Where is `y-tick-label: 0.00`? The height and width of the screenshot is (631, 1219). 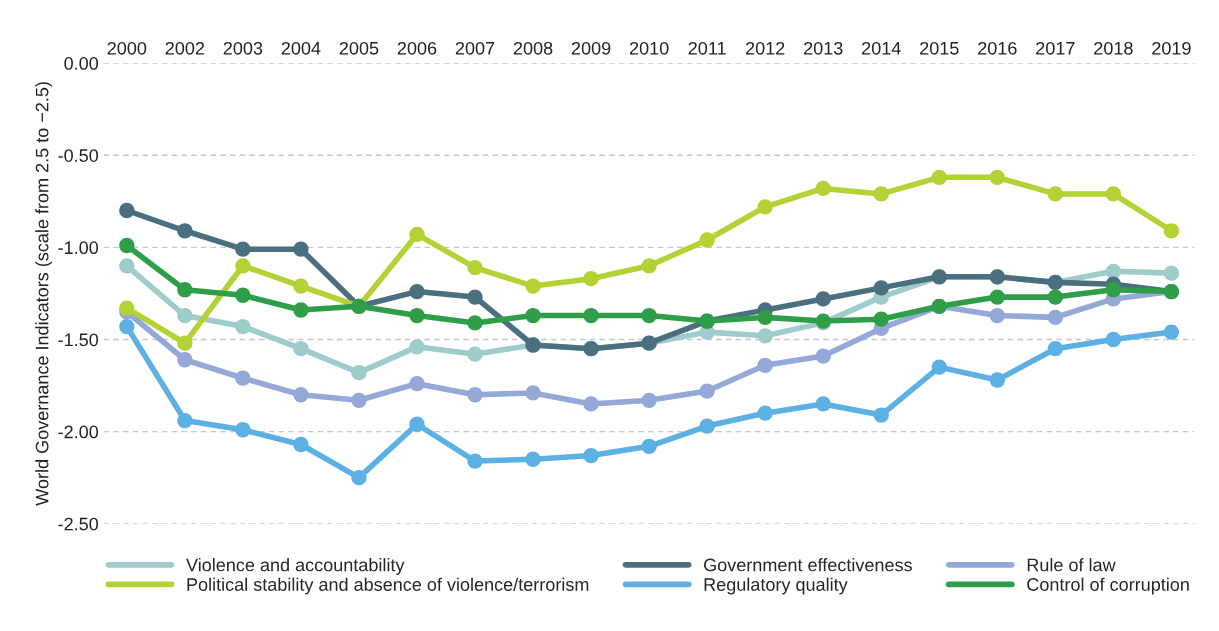
y-tick-label: 0.00 is located at coordinates (81, 63).